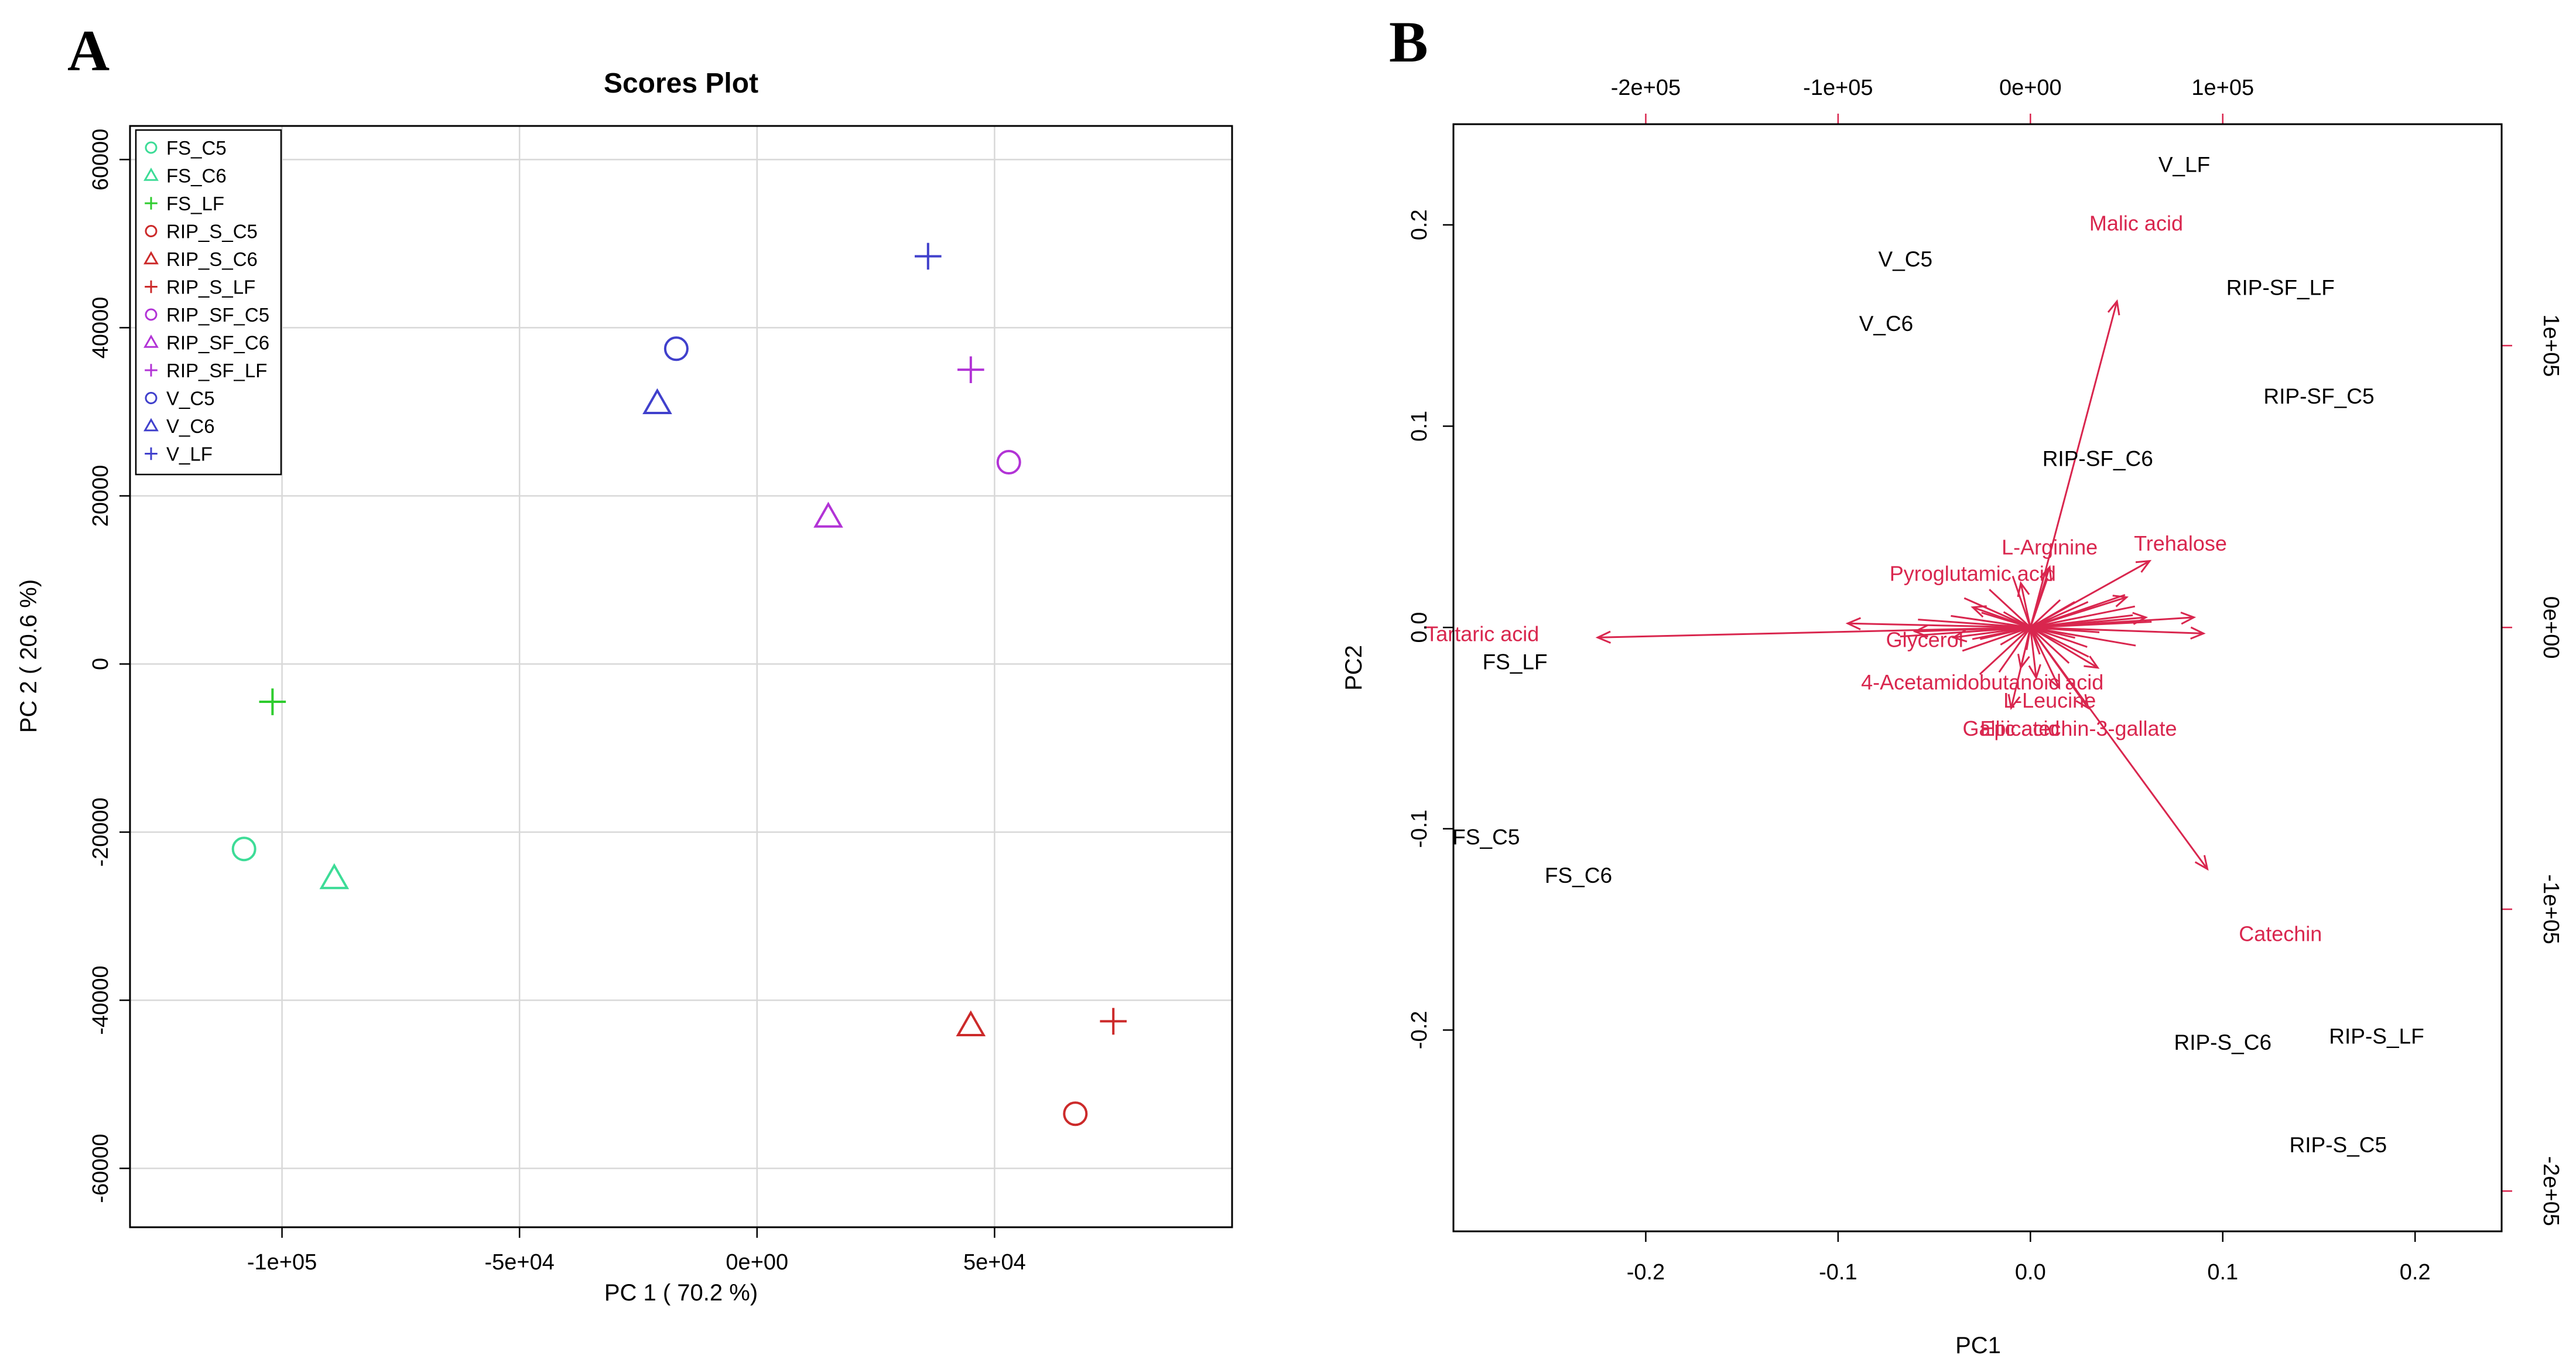 This screenshot has width=2576, height=1369. I want to click on x-tick-label: -5e+04, so click(519, 1262).